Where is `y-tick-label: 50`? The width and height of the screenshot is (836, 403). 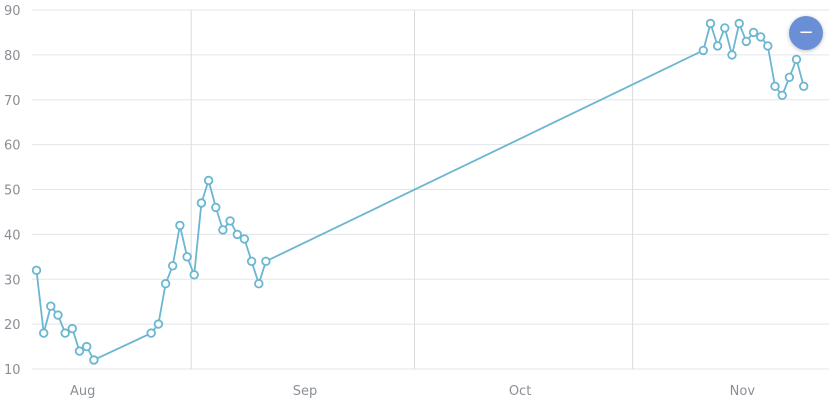
y-tick-label: 50 is located at coordinates (12, 191).